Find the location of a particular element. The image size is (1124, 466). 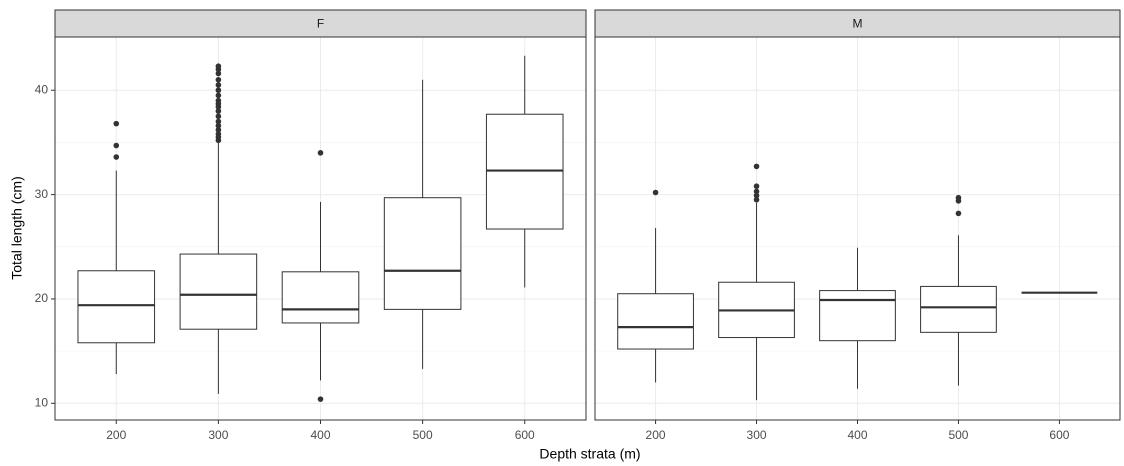

y-tick-label: 40 is located at coordinates (42, 89).